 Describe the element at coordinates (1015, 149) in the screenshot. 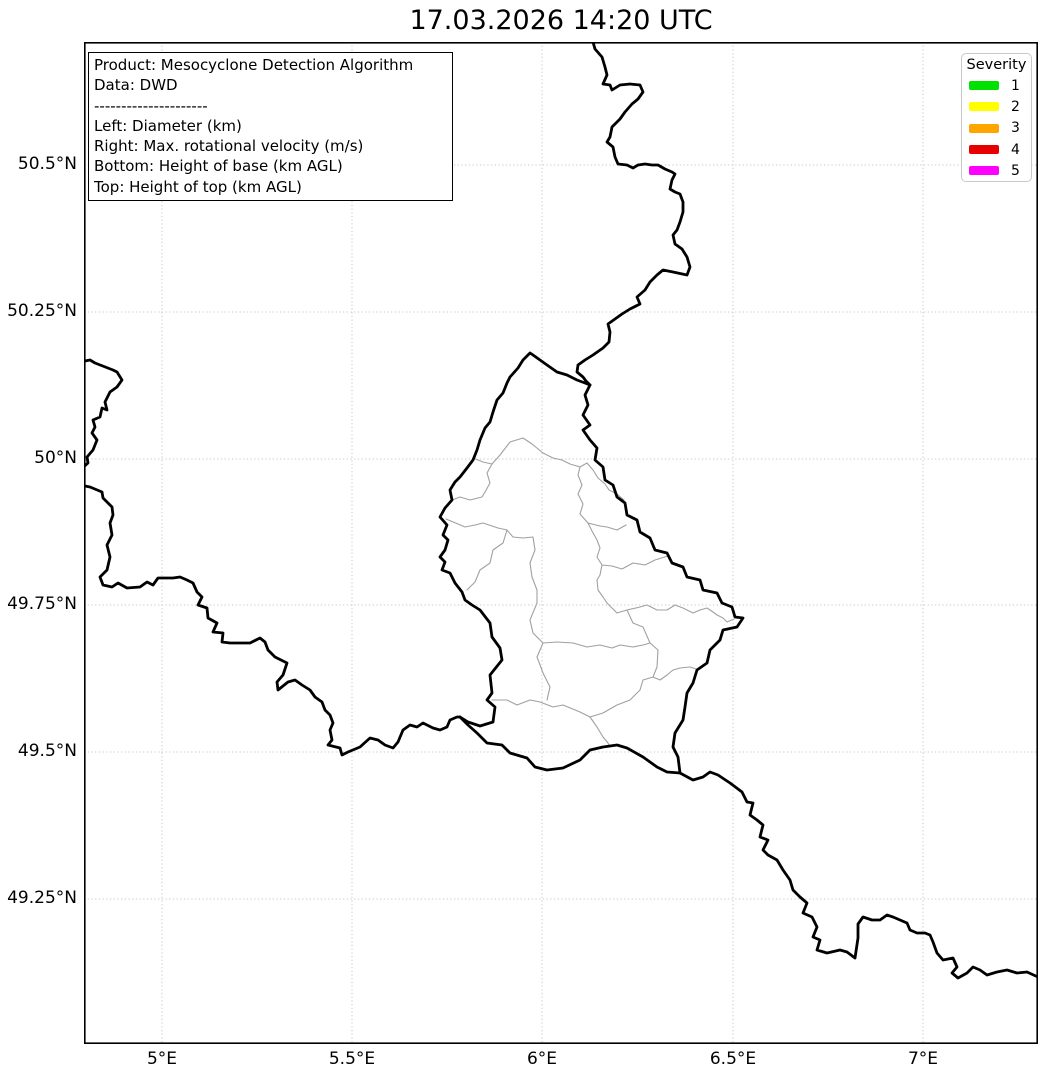

I see `severity-label: 4` at that location.